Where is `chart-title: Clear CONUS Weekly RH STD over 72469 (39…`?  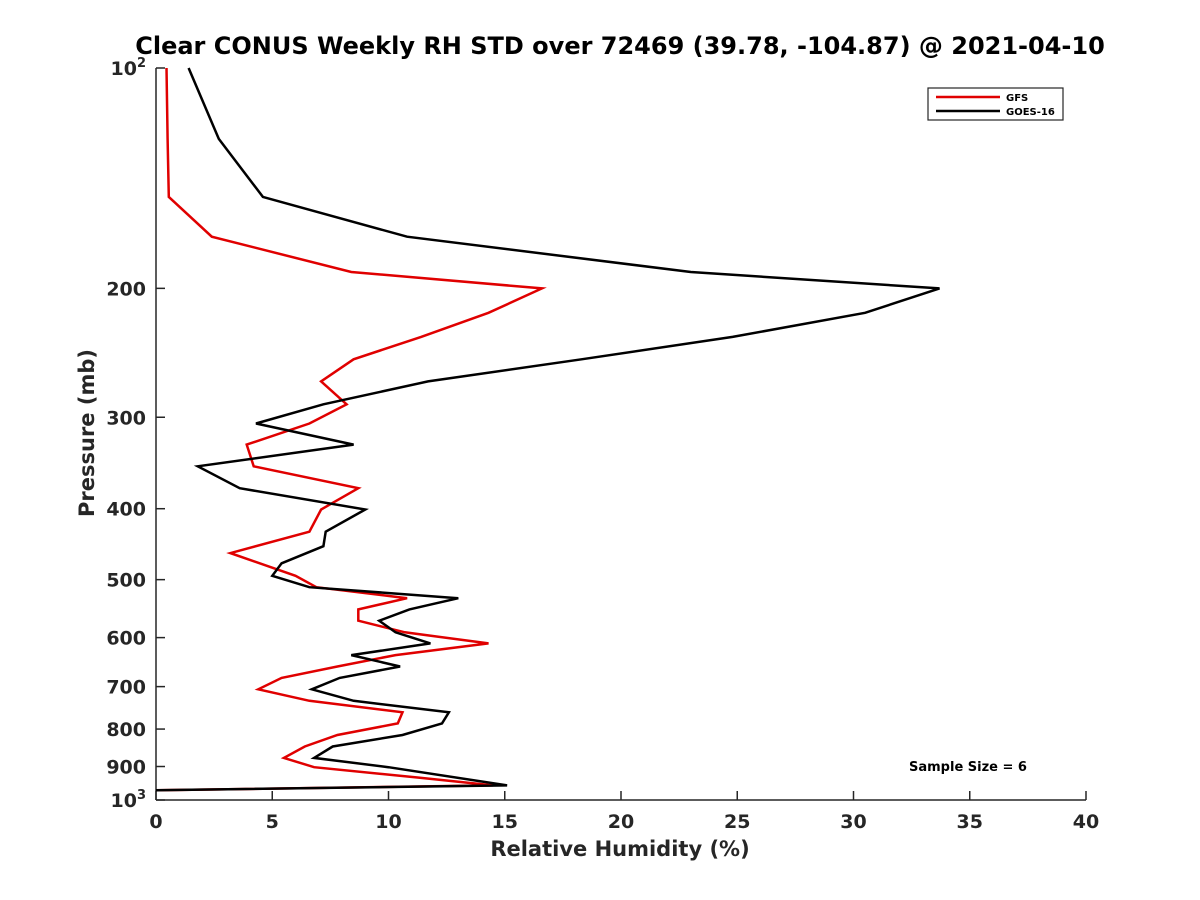 chart-title: Clear CONUS Weekly RH STD over 72469 (39… is located at coordinates (620, 46).